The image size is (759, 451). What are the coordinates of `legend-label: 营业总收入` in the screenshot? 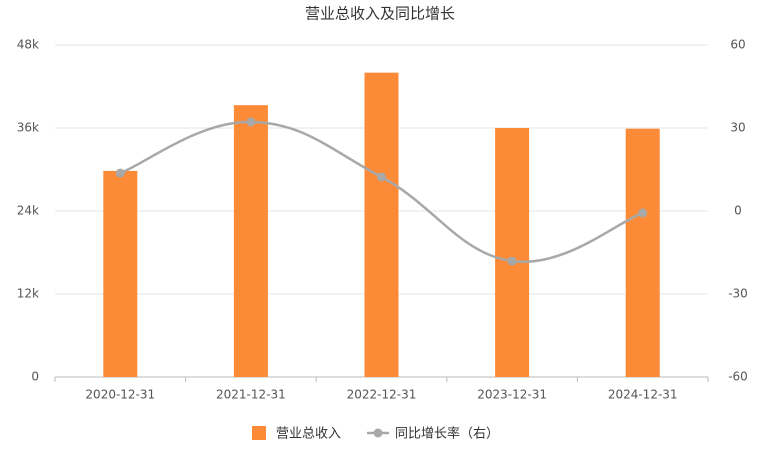 It's located at (308, 434).